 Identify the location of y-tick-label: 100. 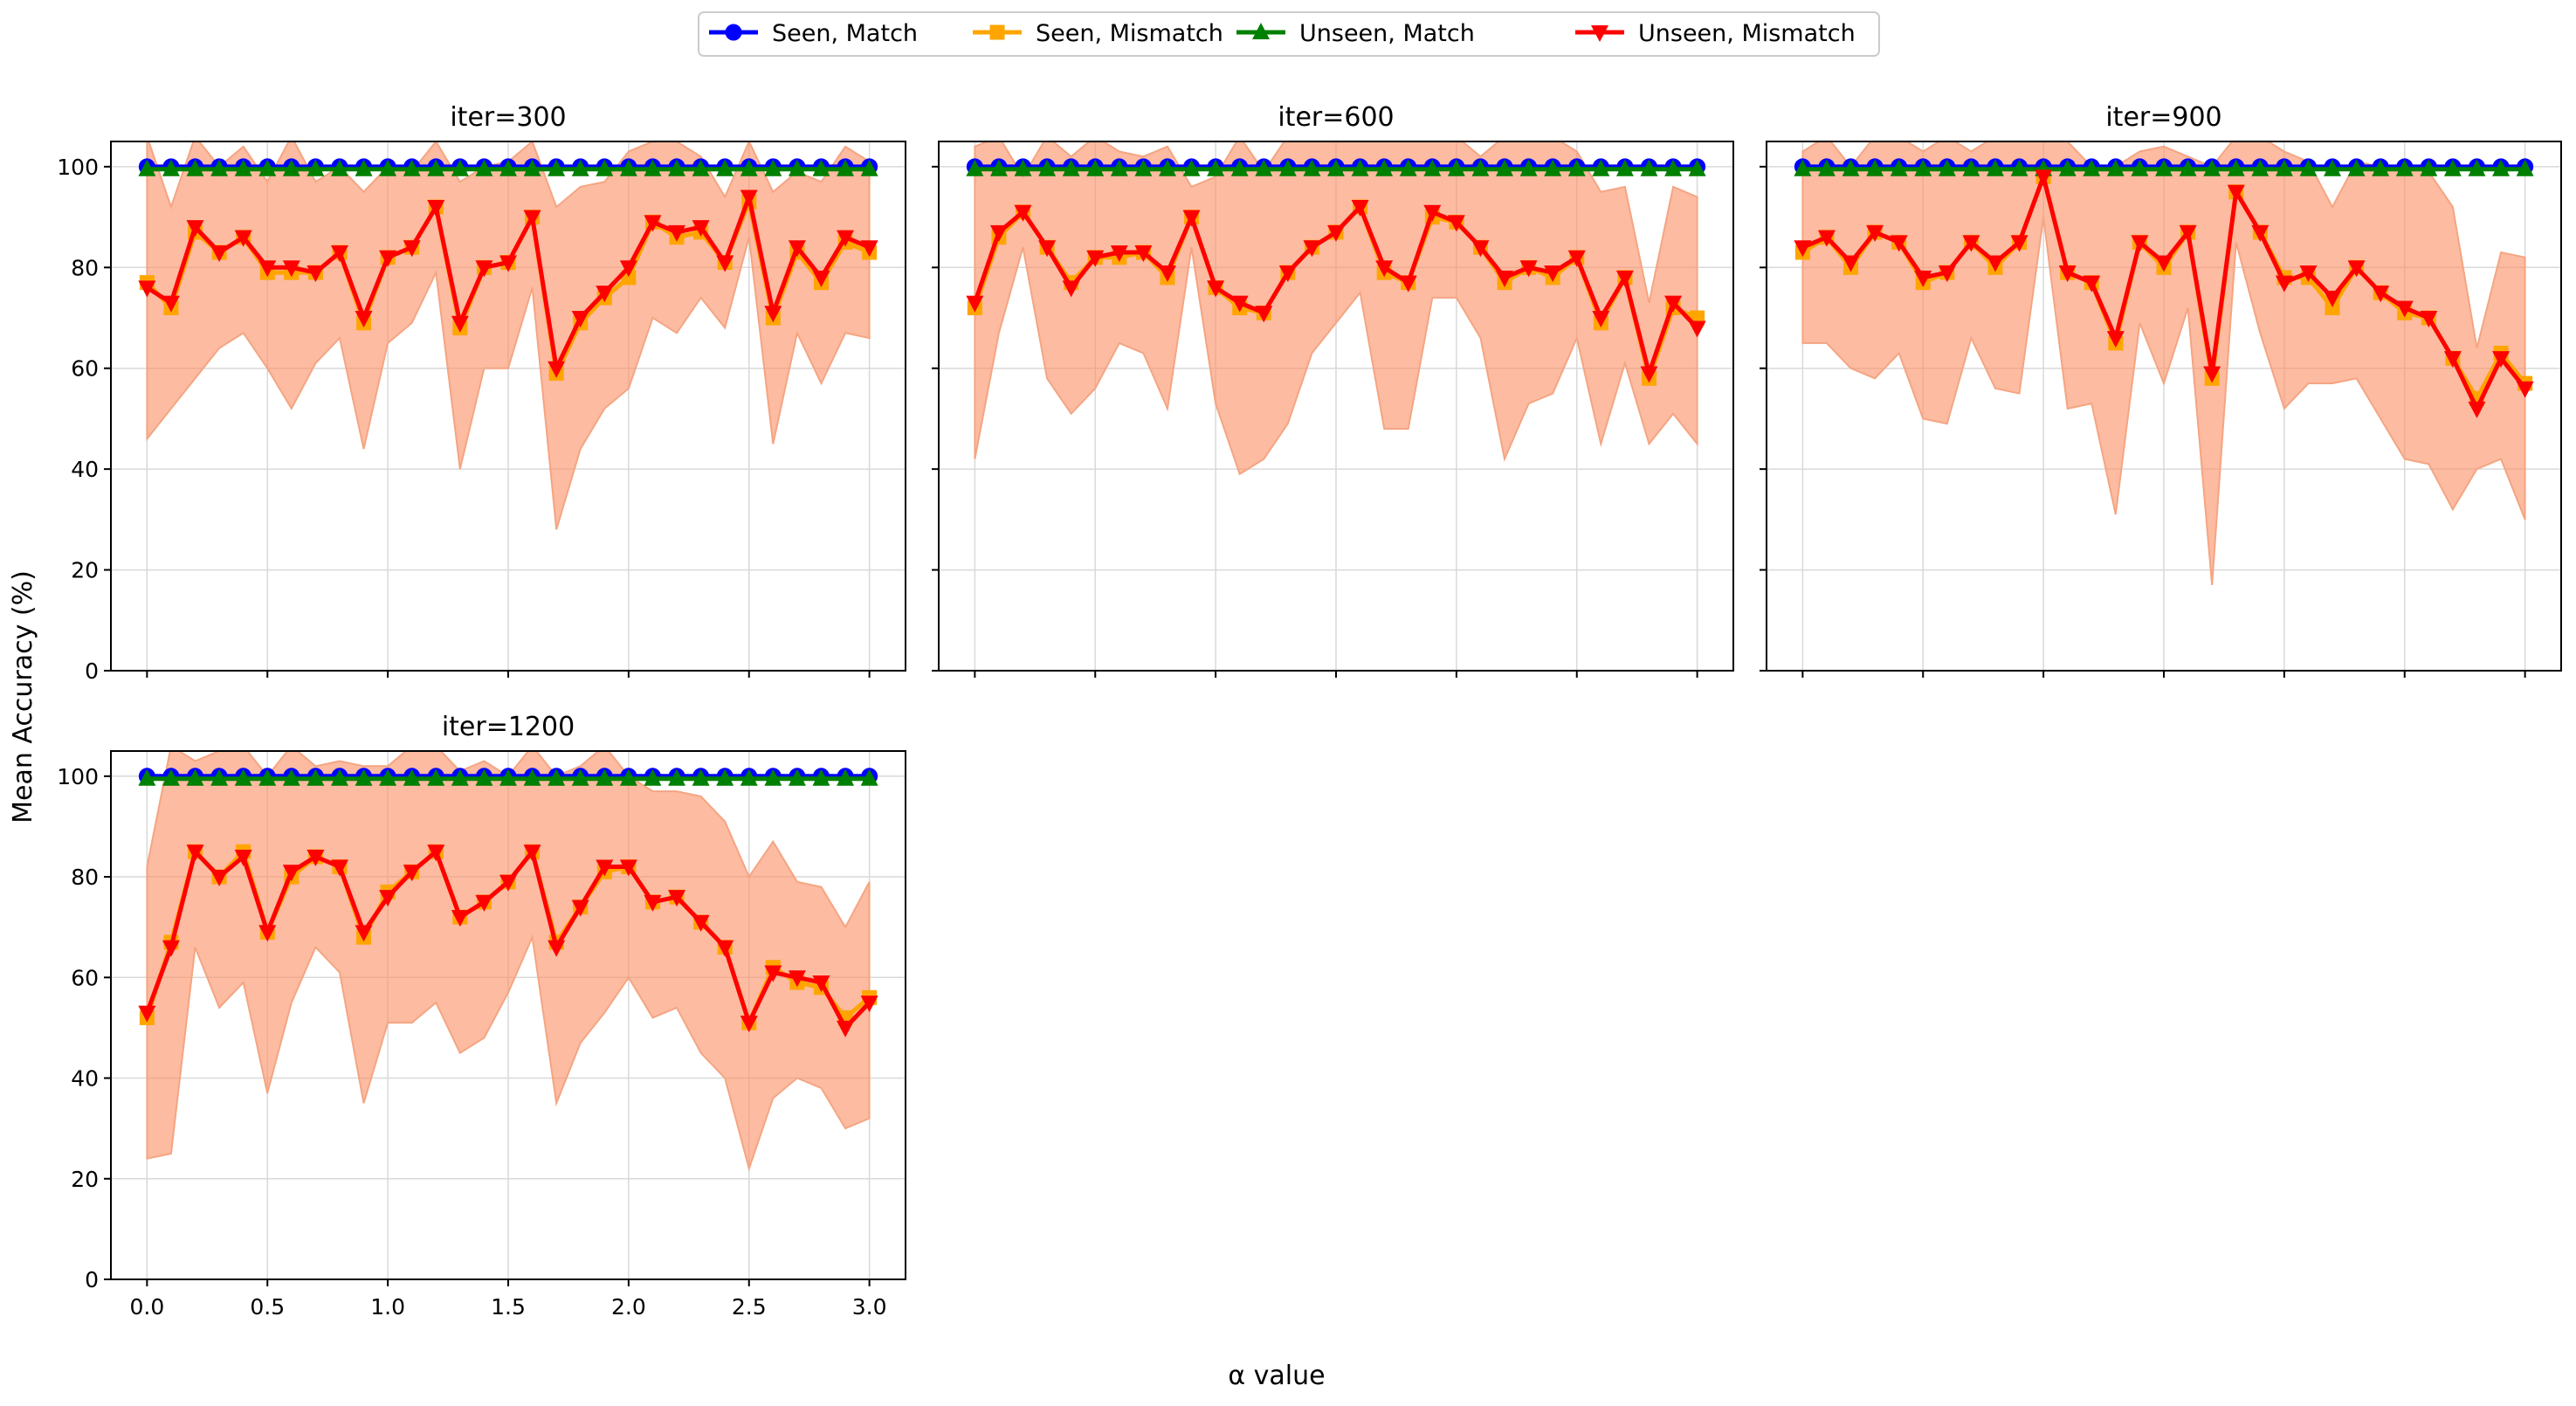
(78, 776).